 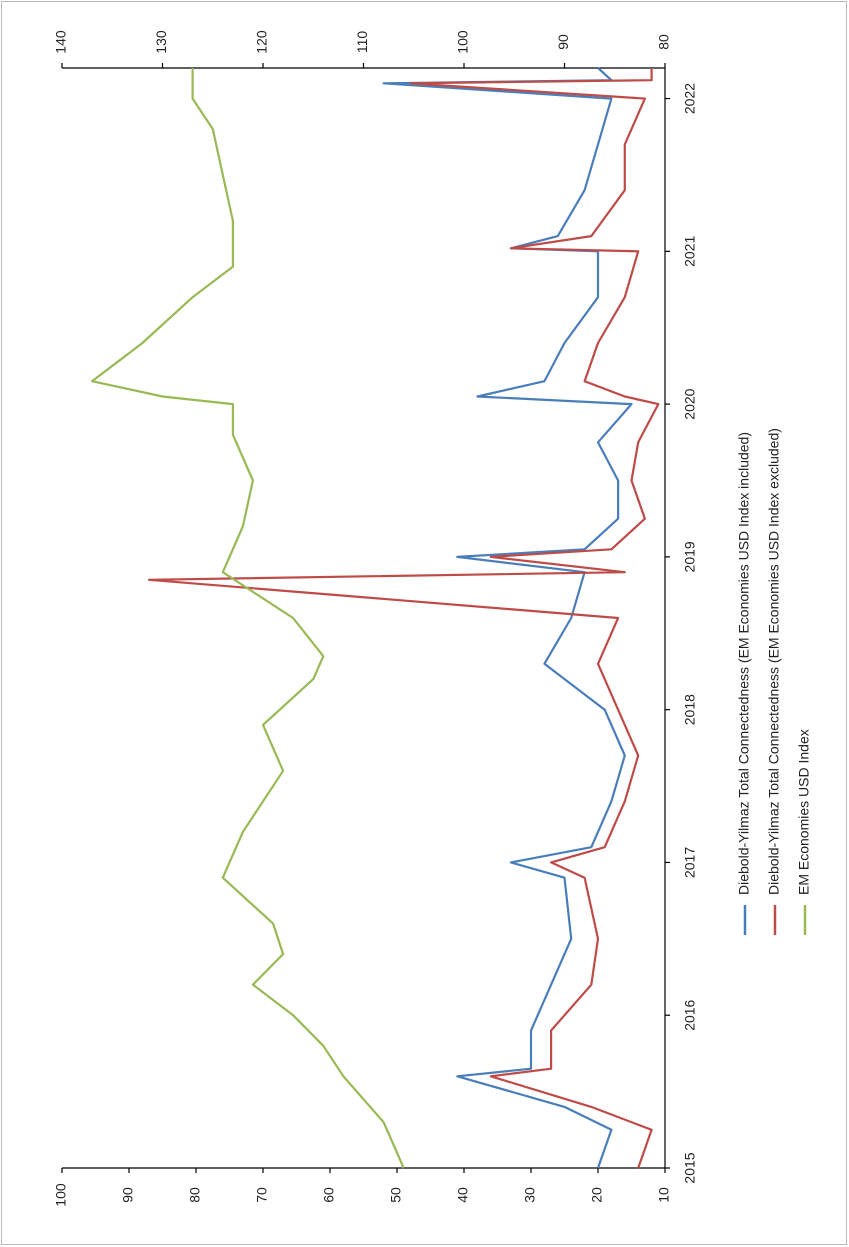 What do you see at coordinates (690, 709) in the screenshot?
I see `x-tick-label: 2018` at bounding box center [690, 709].